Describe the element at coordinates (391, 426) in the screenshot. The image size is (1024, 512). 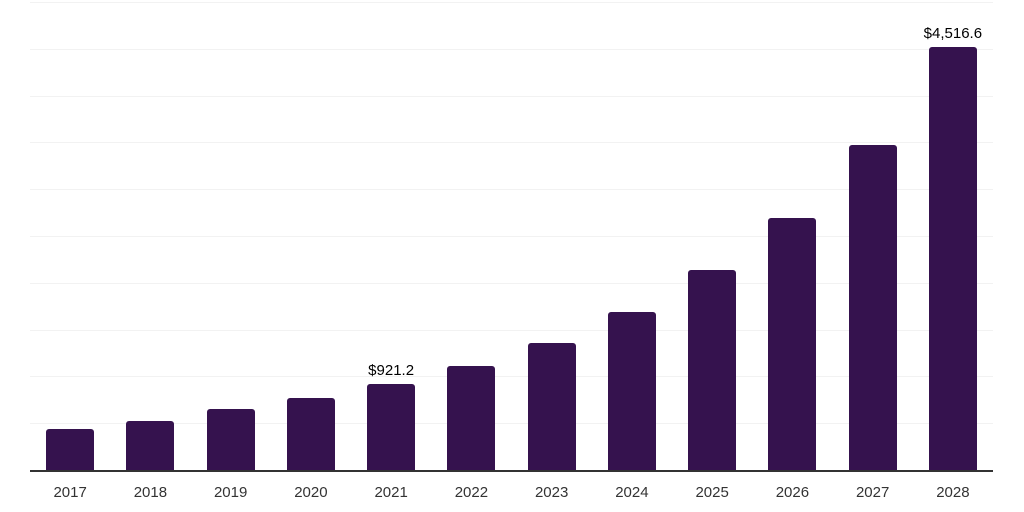
I see `bar-2021` at that location.